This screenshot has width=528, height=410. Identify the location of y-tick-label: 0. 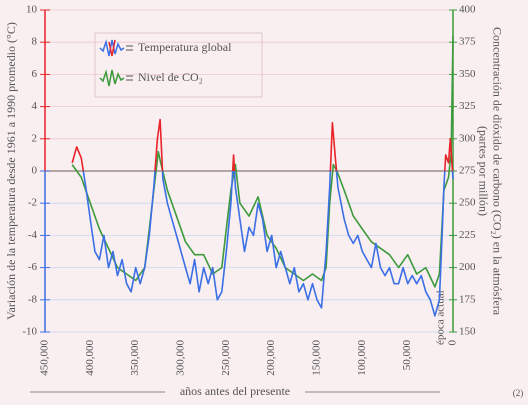
(35, 171).